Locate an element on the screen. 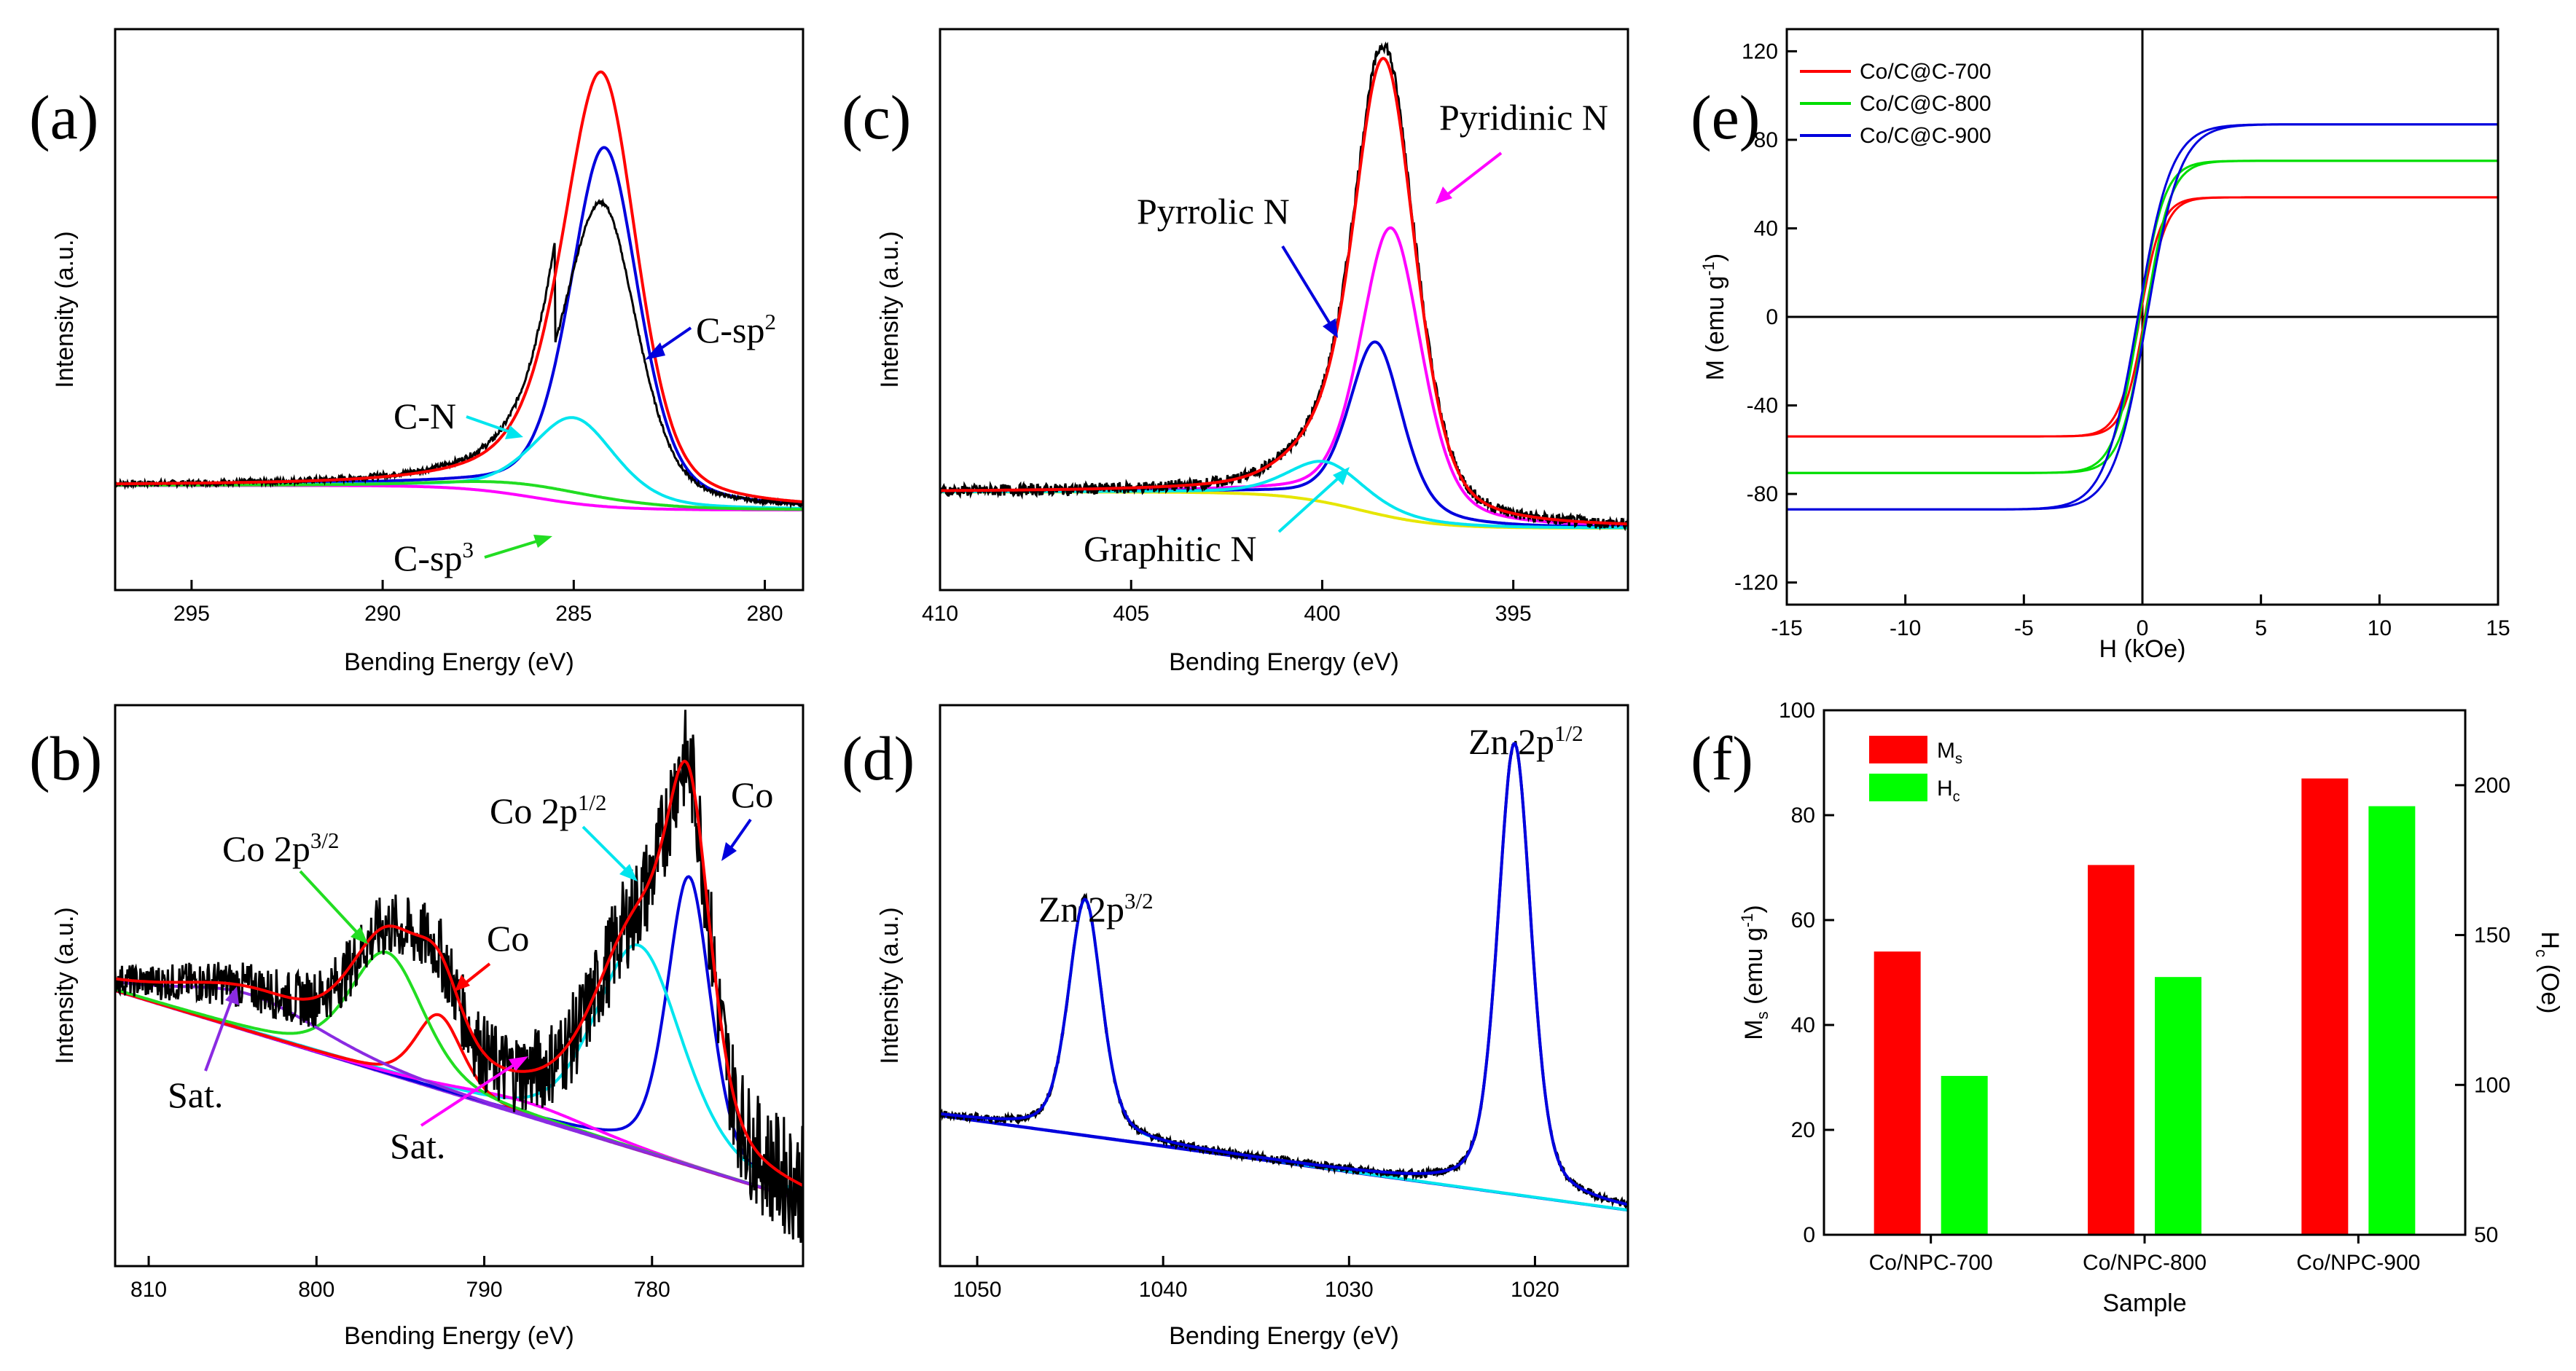 The height and width of the screenshot is (1371, 2576). panel-f-label: (f) is located at coordinates (1722, 758).